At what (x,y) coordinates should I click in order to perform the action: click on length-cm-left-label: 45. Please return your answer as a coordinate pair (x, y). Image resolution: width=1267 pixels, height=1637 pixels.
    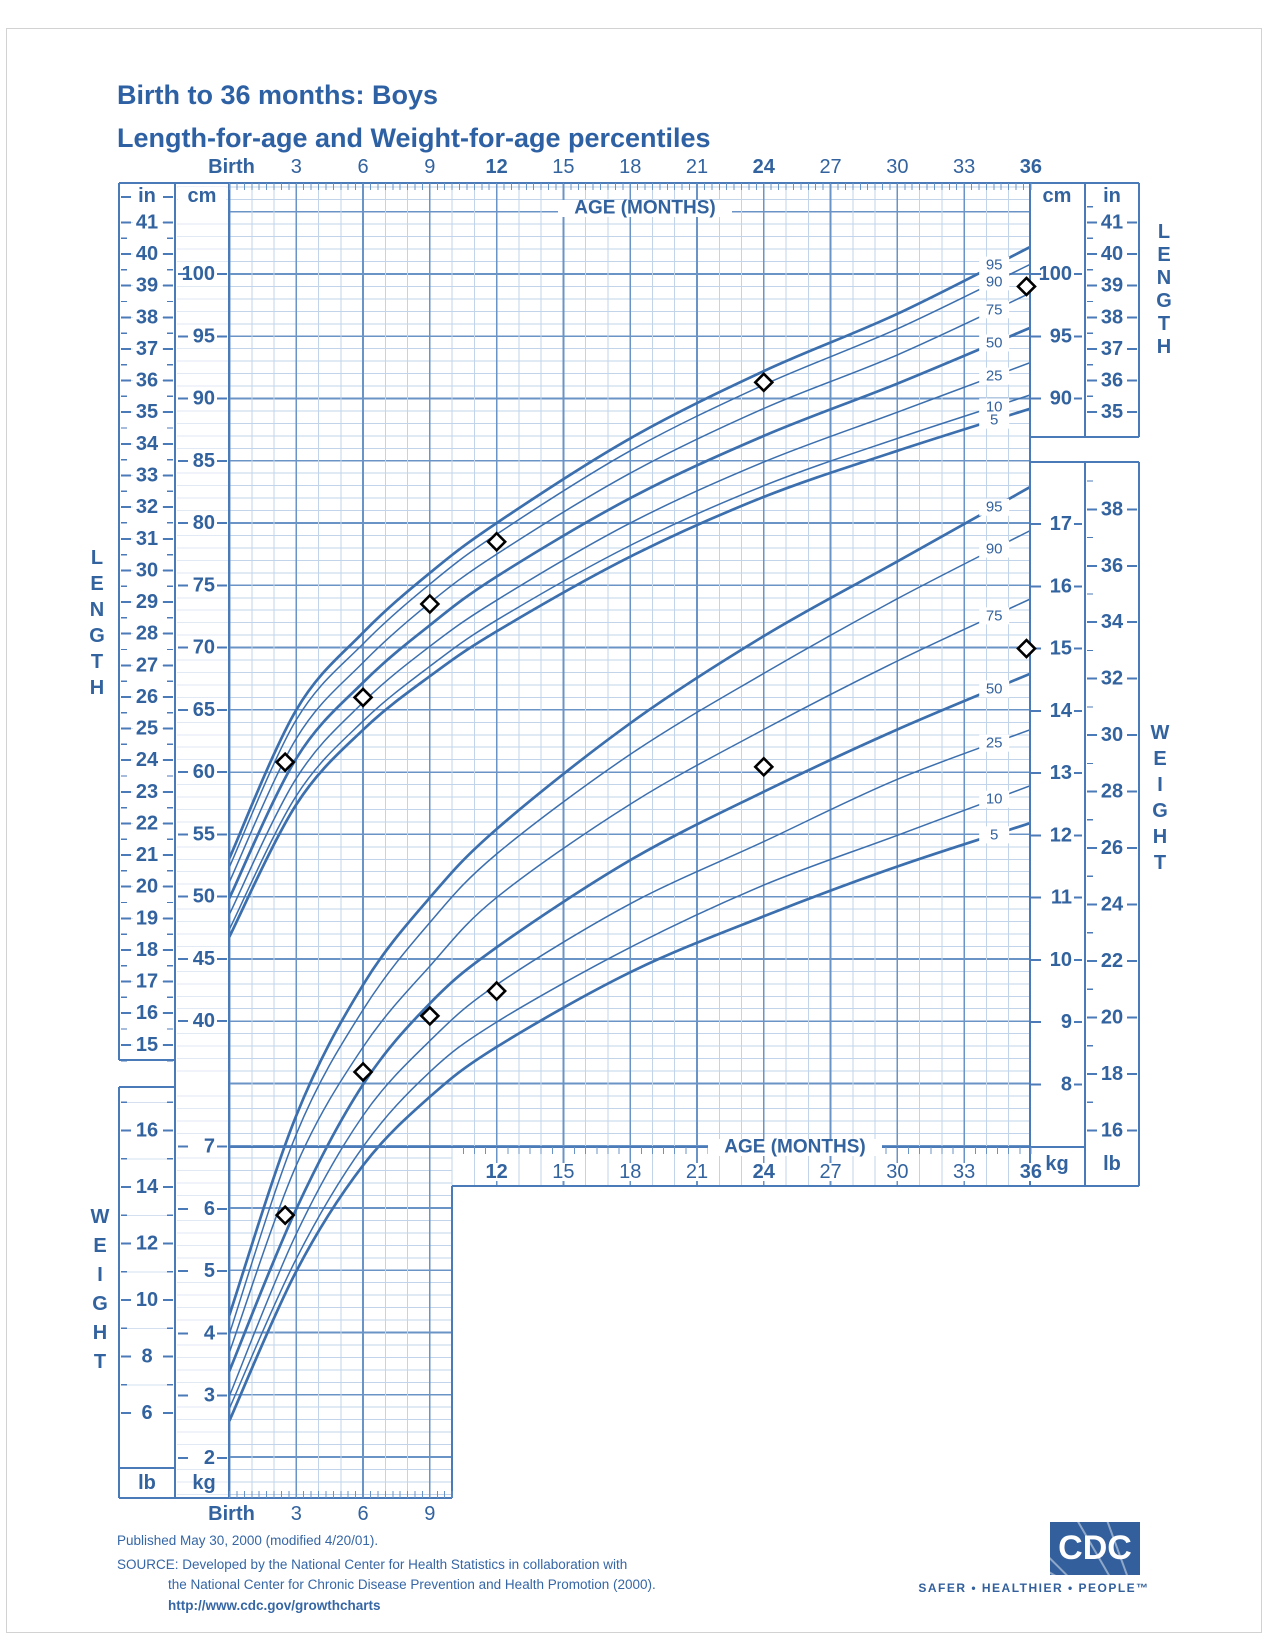
    Looking at the image, I should click on (204, 959).